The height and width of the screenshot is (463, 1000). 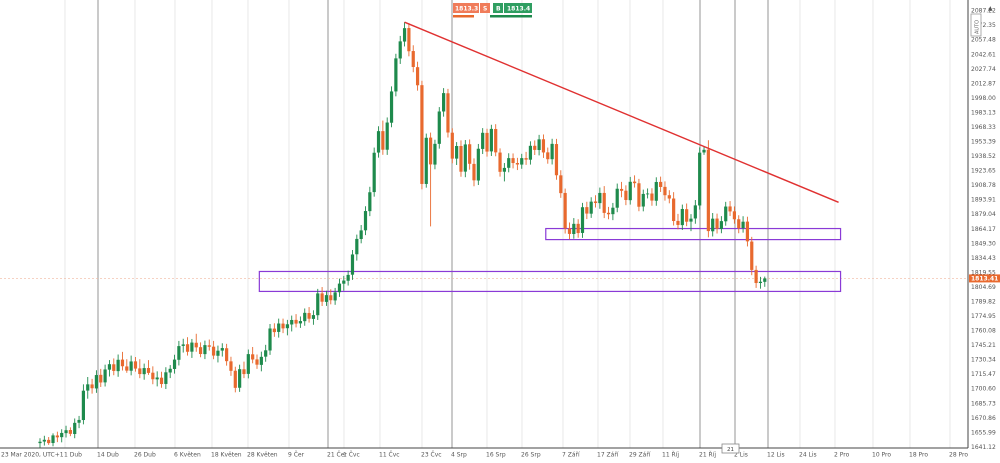 What do you see at coordinates (983, 432) in the screenshot?
I see `y-tick-label: 1655.99` at bounding box center [983, 432].